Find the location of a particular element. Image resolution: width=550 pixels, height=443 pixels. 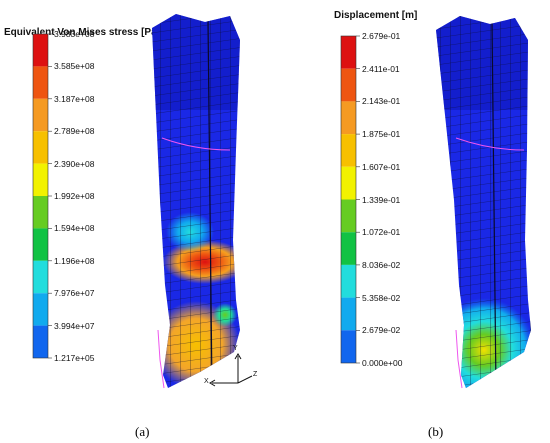

displacement-tick-label: 2.411e-01 is located at coordinates (381, 68).